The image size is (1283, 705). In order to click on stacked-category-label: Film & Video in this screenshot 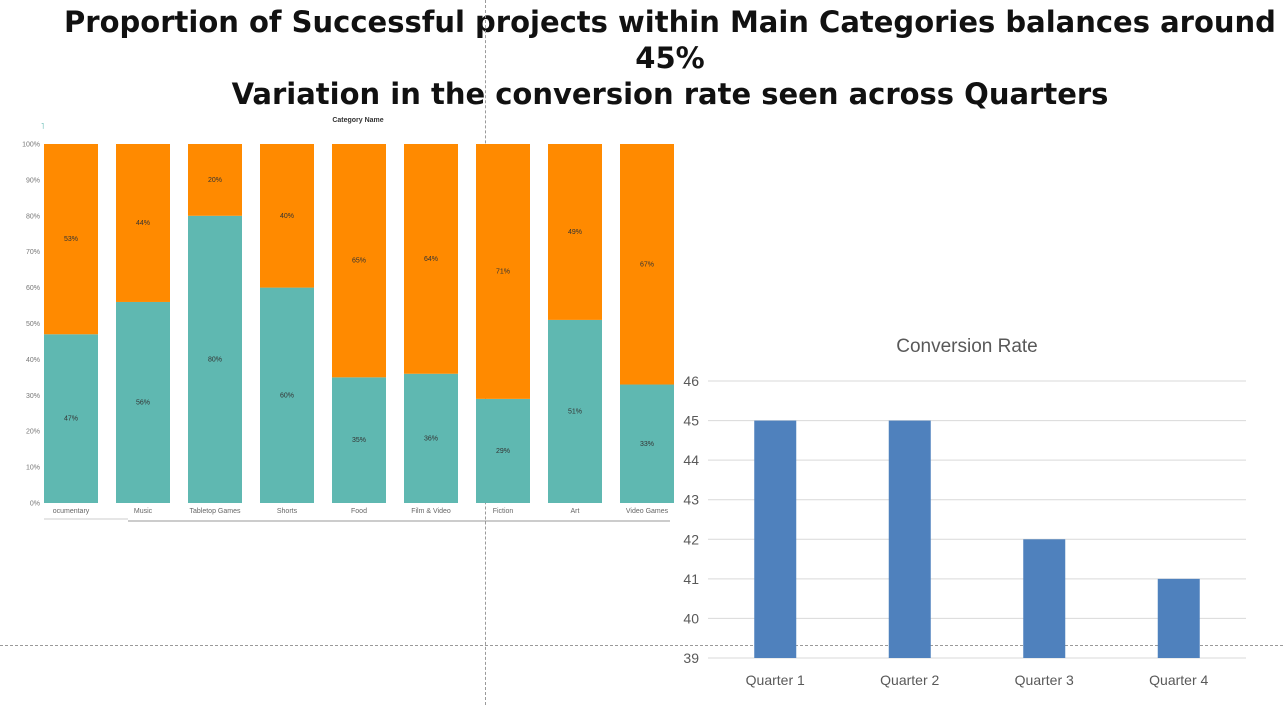, I will do `click(431, 511)`.